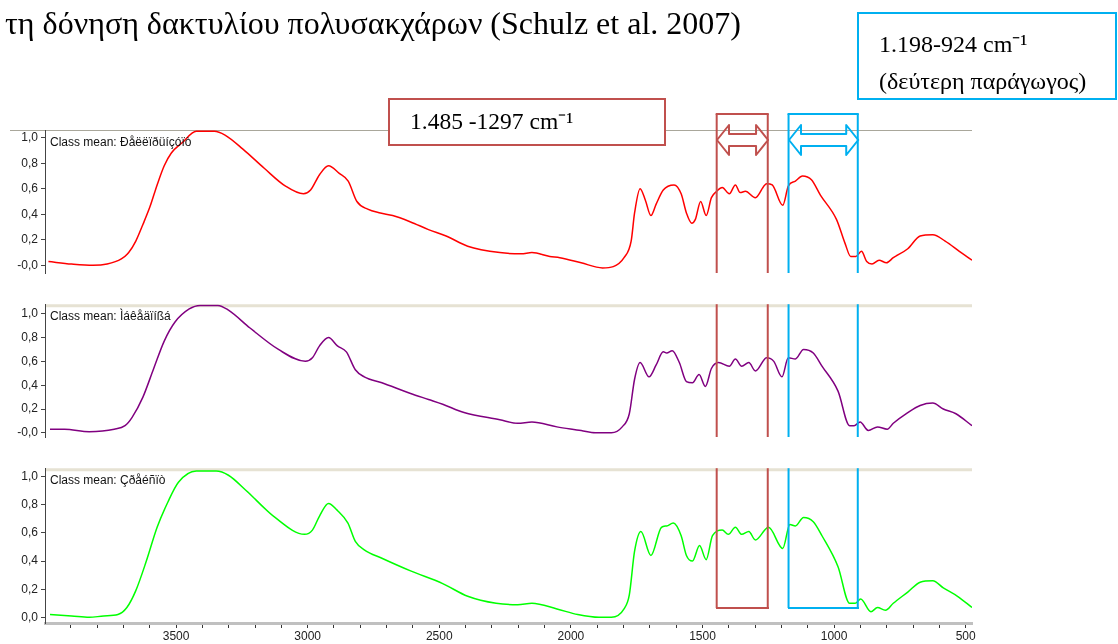 The width and height of the screenshot is (1118, 644). What do you see at coordinates (703, 635) in the screenshot?
I see `x-tick-label: 1500` at bounding box center [703, 635].